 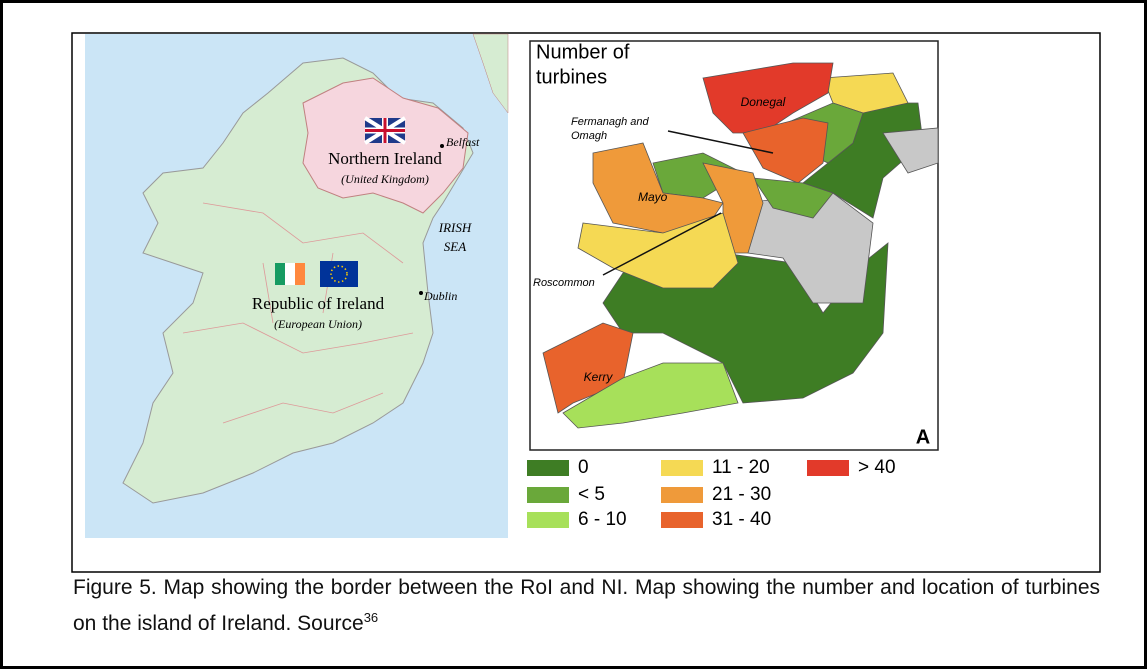 What do you see at coordinates (290, 274) in the screenshot?
I see `ireland-flag` at bounding box center [290, 274].